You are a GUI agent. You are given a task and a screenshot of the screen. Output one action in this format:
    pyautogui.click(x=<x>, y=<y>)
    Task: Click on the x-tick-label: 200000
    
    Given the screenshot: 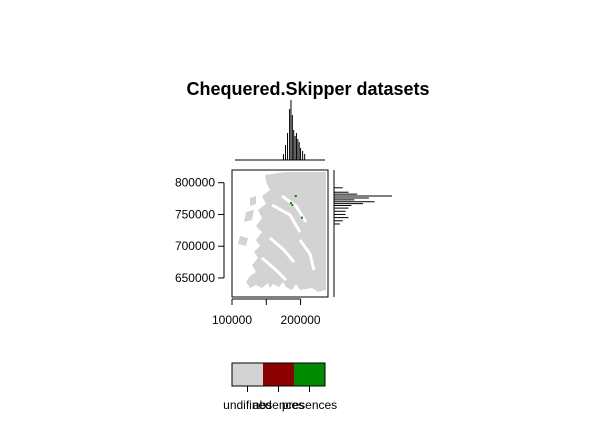 What is the action you would take?
    pyautogui.click(x=301, y=320)
    